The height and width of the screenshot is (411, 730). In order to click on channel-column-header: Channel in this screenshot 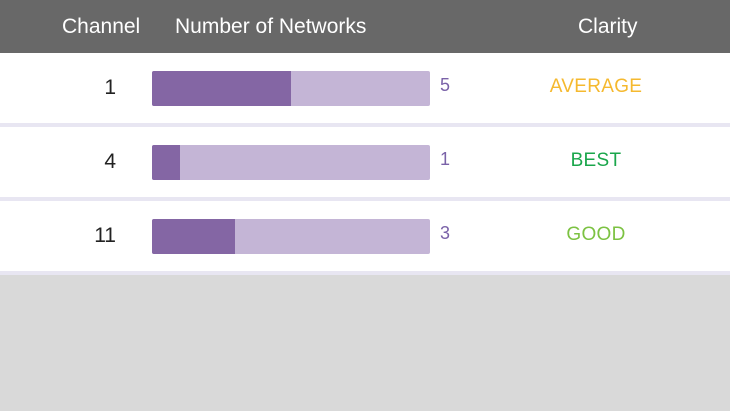, I will do `click(101, 26)`.